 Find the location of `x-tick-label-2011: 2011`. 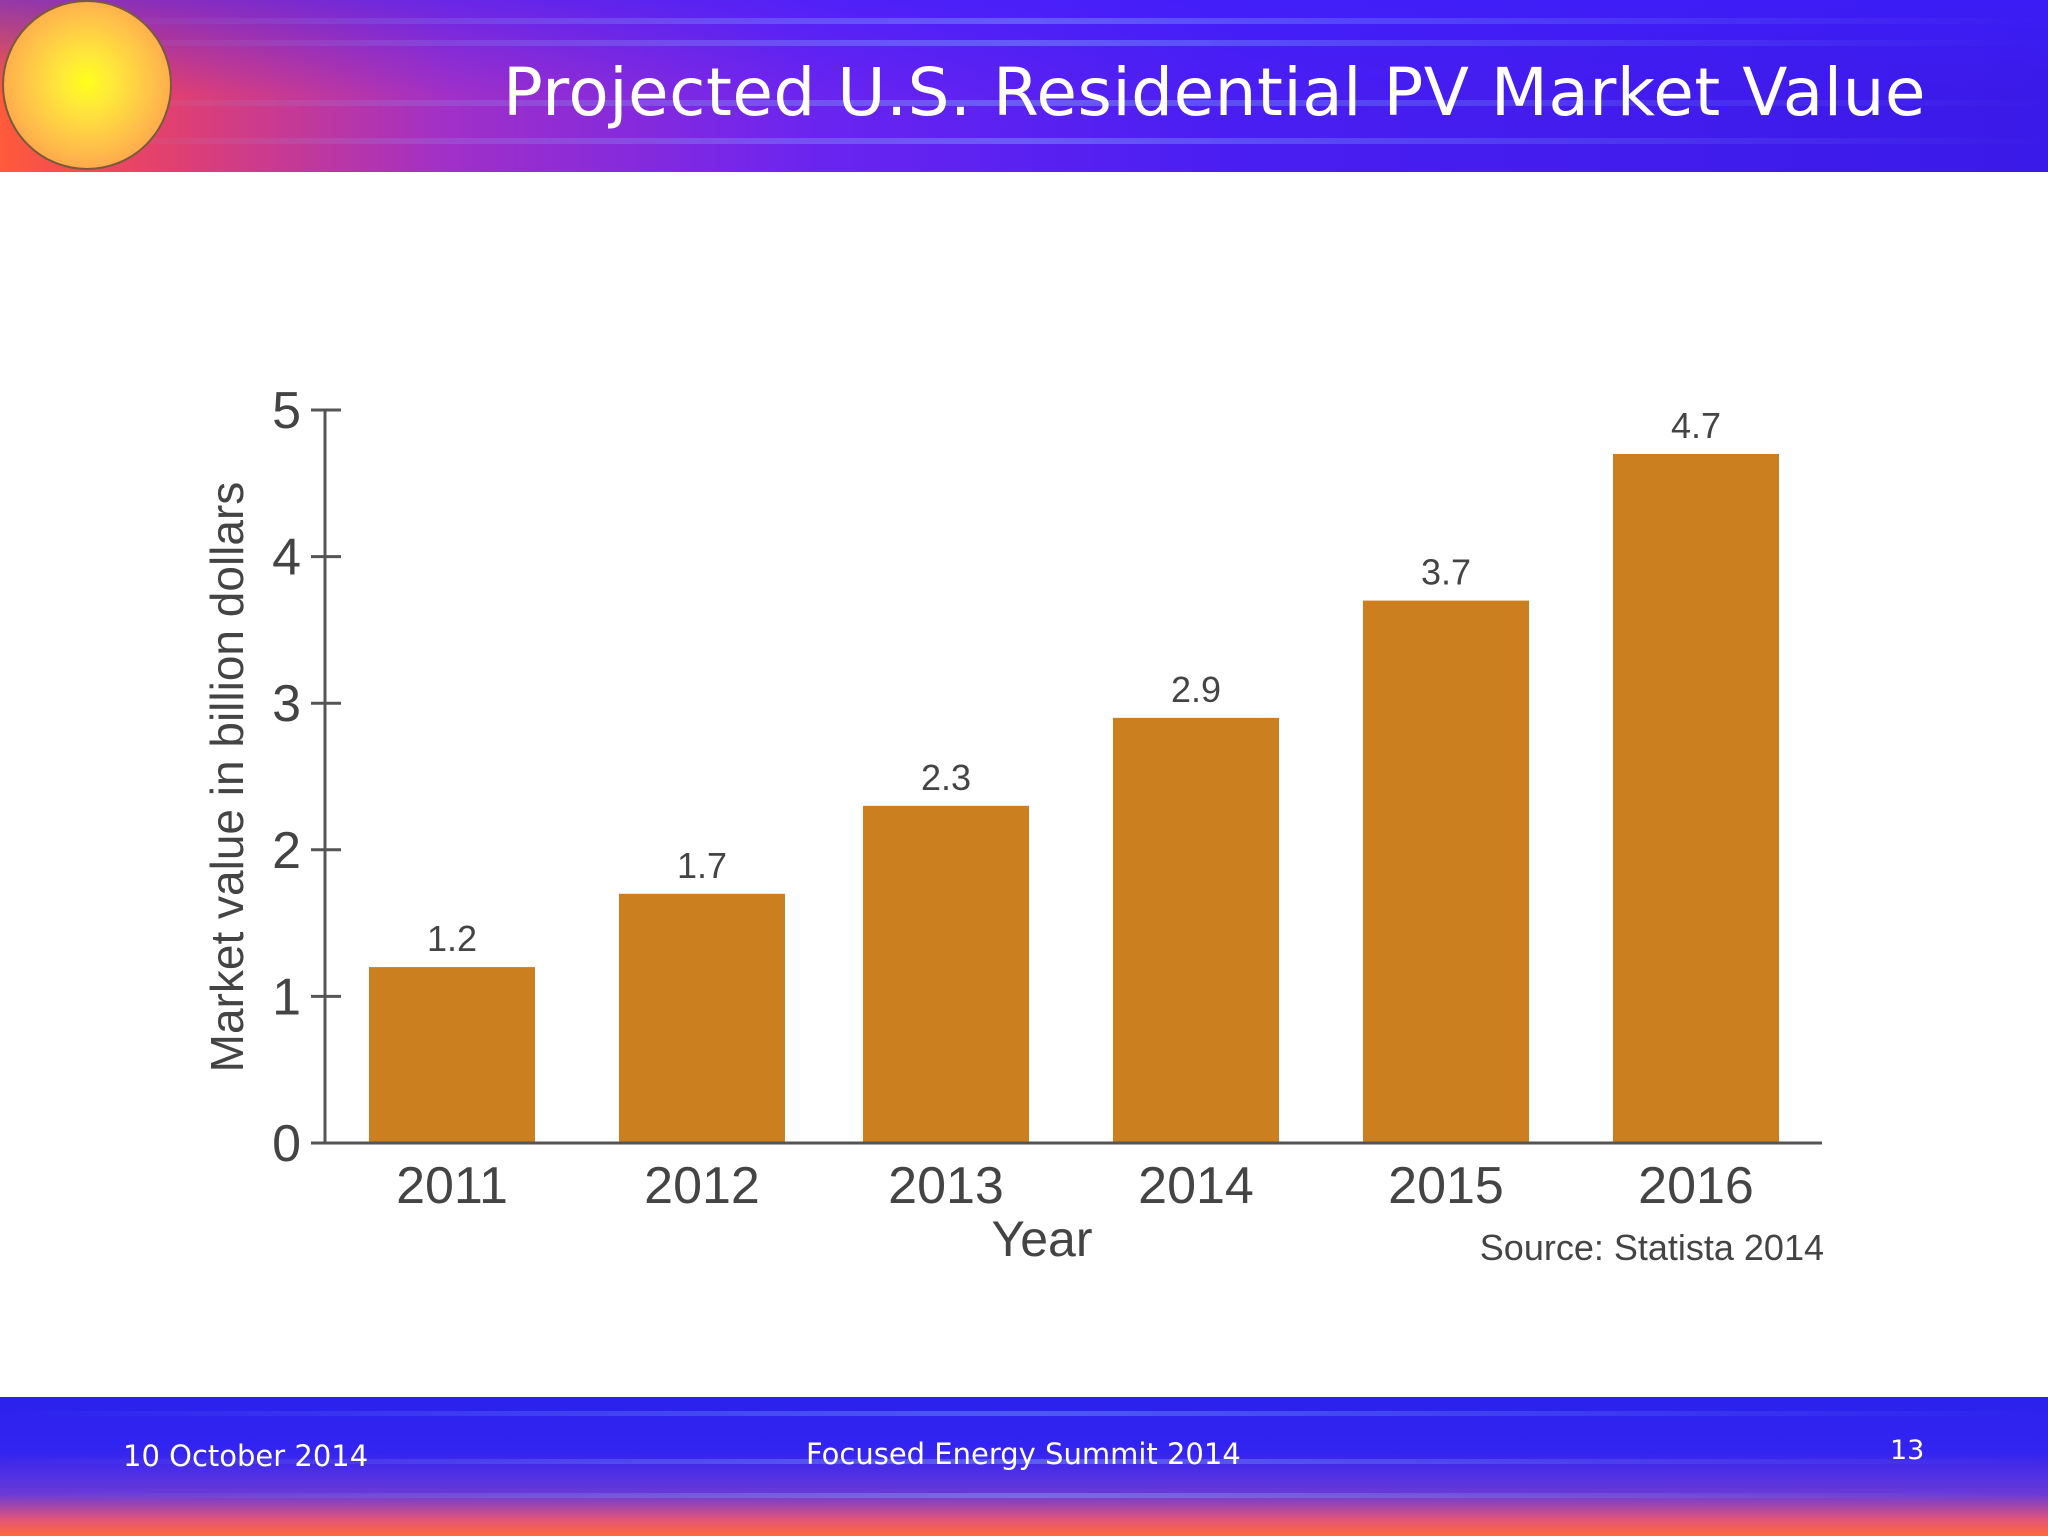

x-tick-label-2011: 2011 is located at coordinates (452, 1186).